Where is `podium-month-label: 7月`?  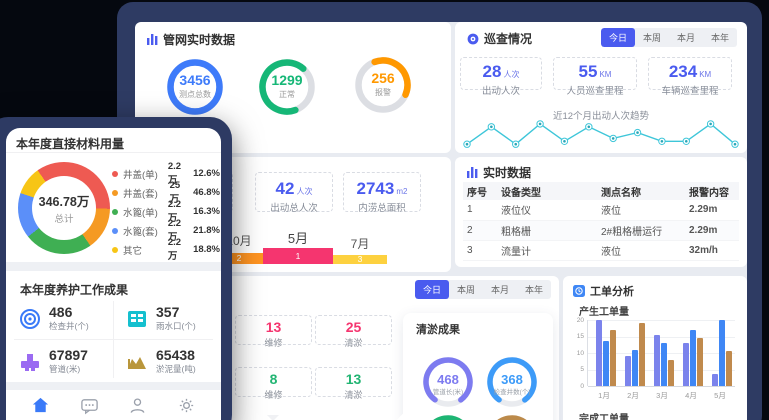
podium-month-label: 7月 is located at coordinates (360, 244).